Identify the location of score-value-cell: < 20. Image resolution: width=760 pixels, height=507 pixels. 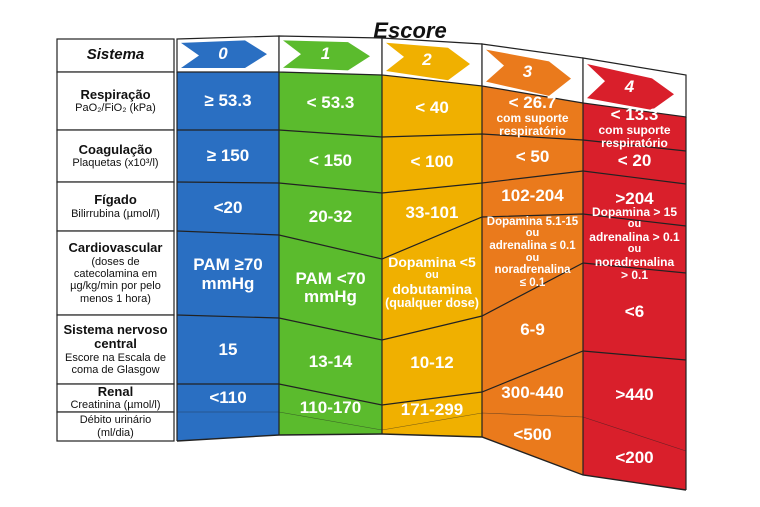
(634, 162).